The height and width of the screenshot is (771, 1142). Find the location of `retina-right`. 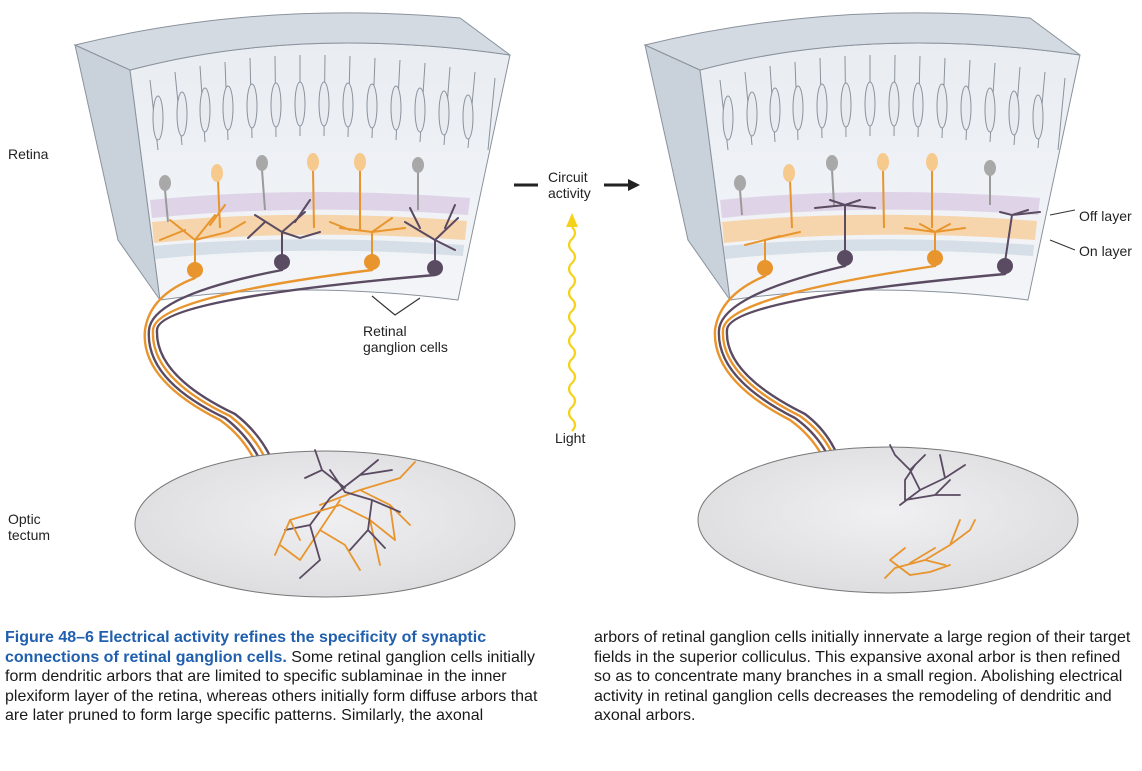

retina-right is located at coordinates (862, 156).